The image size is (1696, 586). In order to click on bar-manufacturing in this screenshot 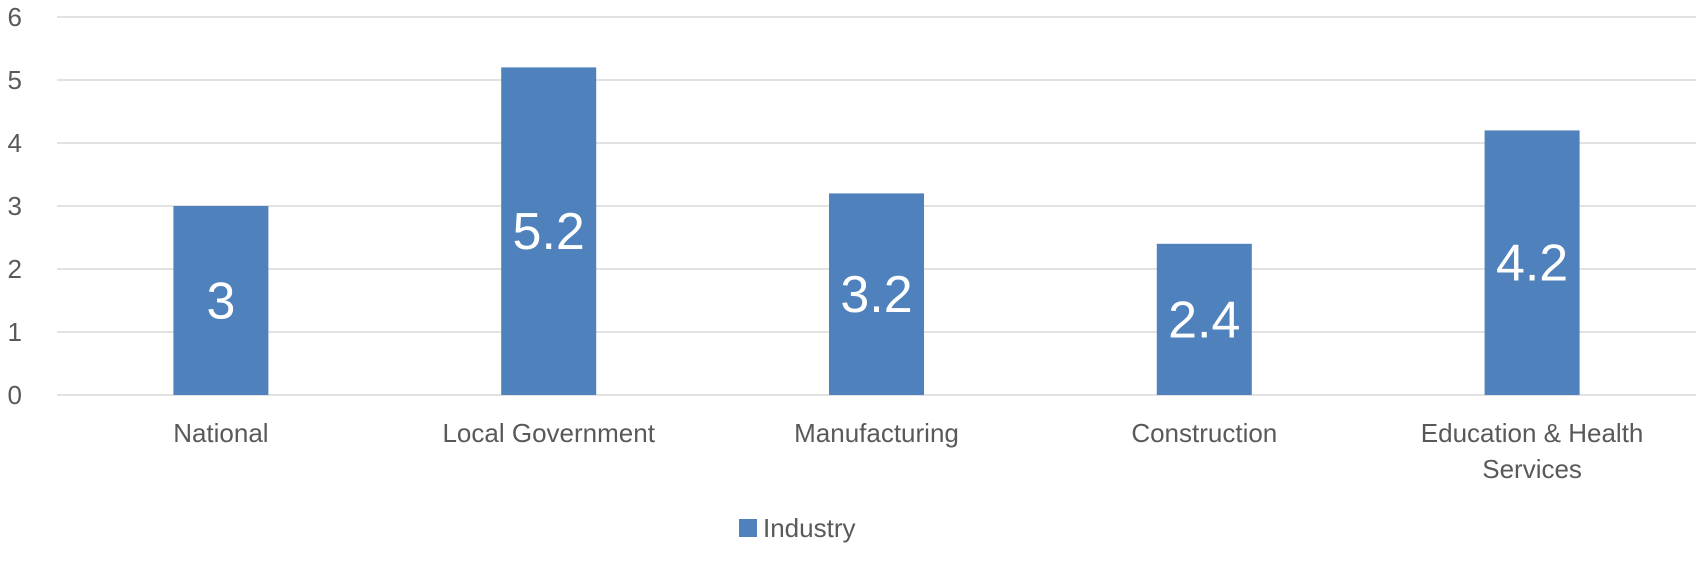, I will do `click(876, 294)`.